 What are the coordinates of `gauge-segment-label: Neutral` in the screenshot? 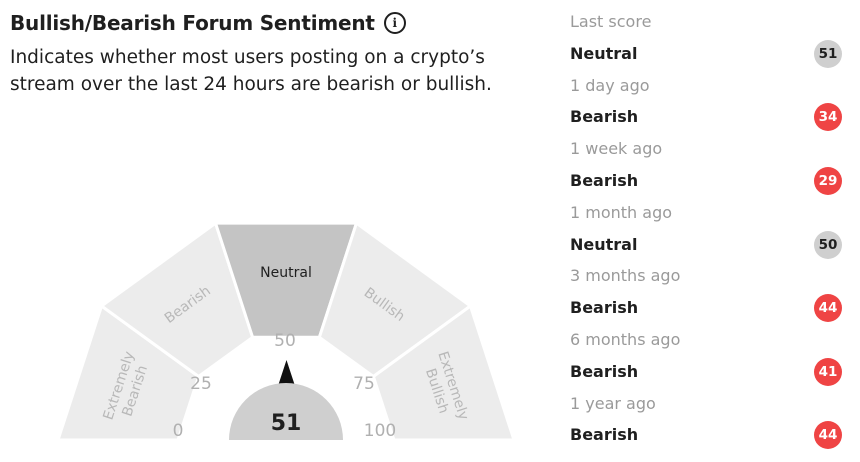 It's located at (286, 273).